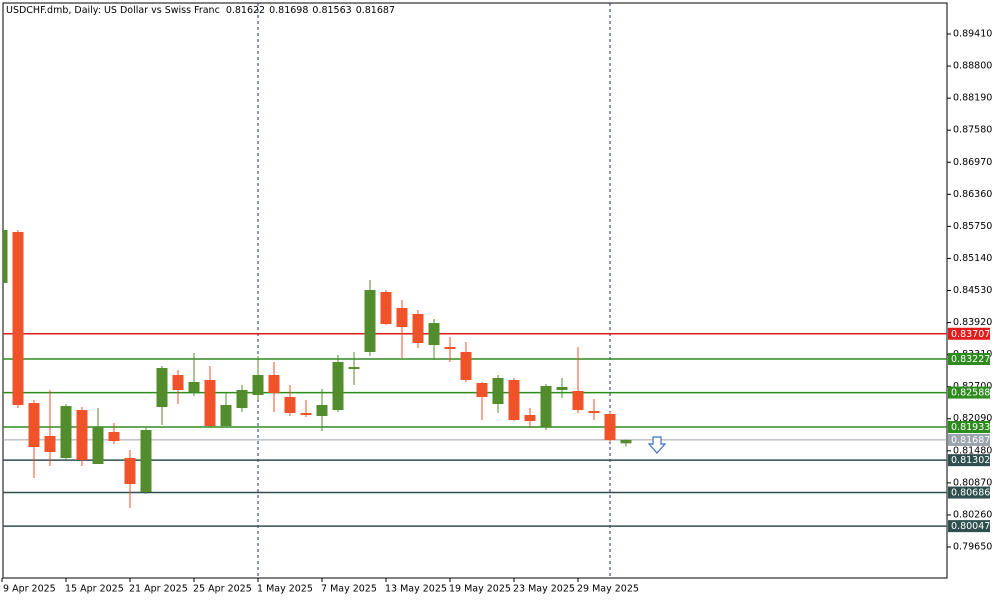 The image size is (1000, 600). I want to click on y-tick-label: 0.87580, so click(972, 130).